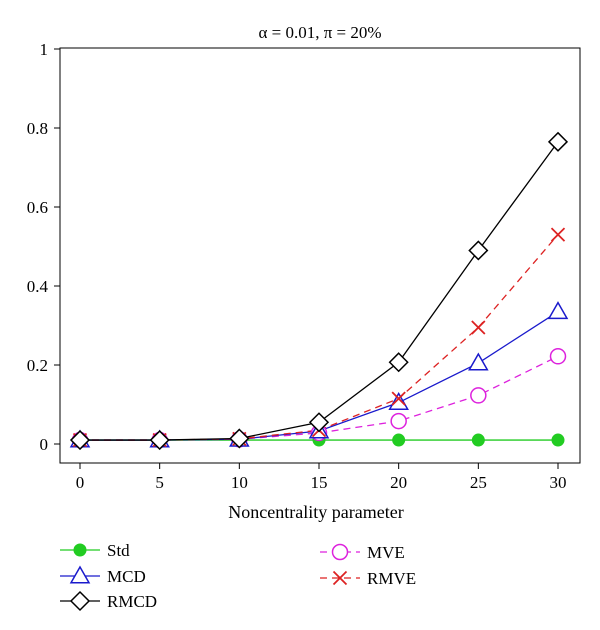 This screenshot has width=600, height=630. Describe the element at coordinates (398, 482) in the screenshot. I see `x-tick-label: 20` at that location.